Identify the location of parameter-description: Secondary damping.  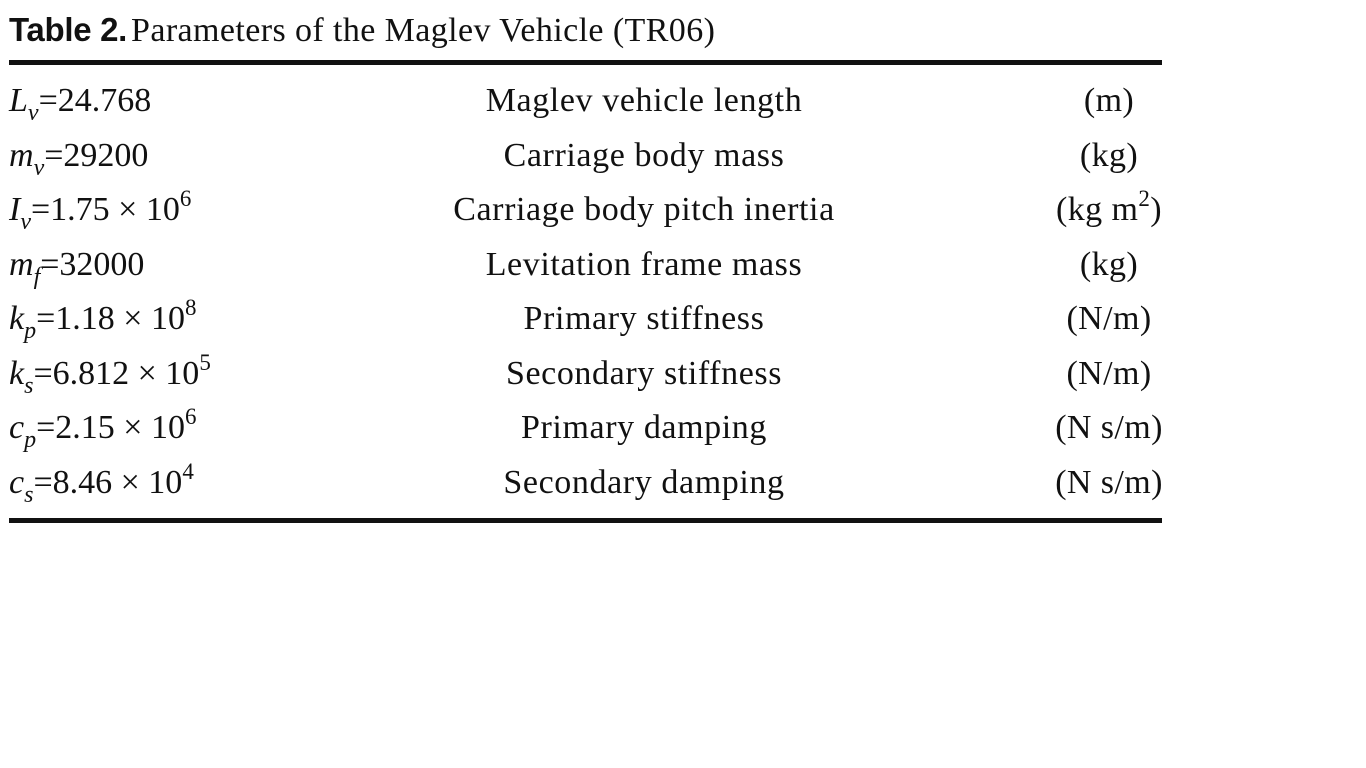
(644, 482).